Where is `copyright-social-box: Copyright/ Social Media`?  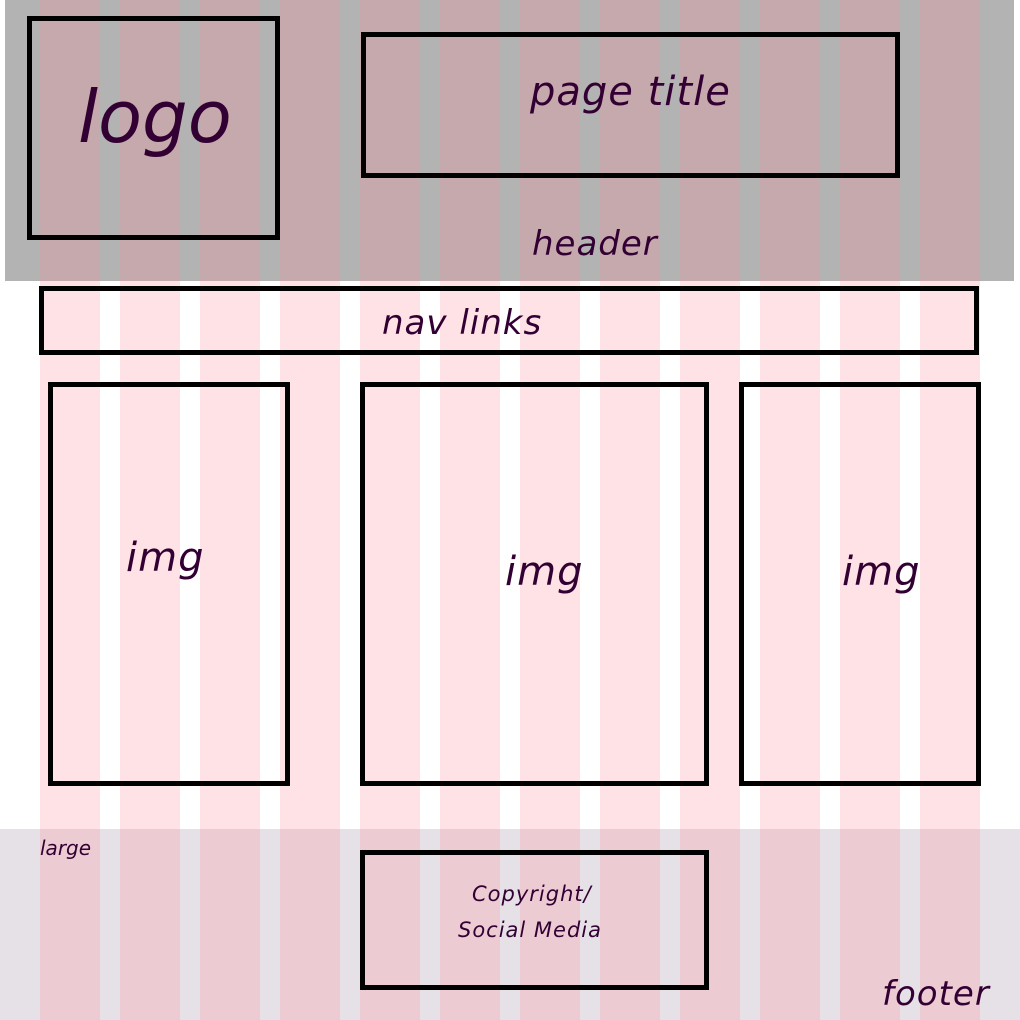
copyright-social-box: Copyright/ Social Media is located at coordinates (534, 920).